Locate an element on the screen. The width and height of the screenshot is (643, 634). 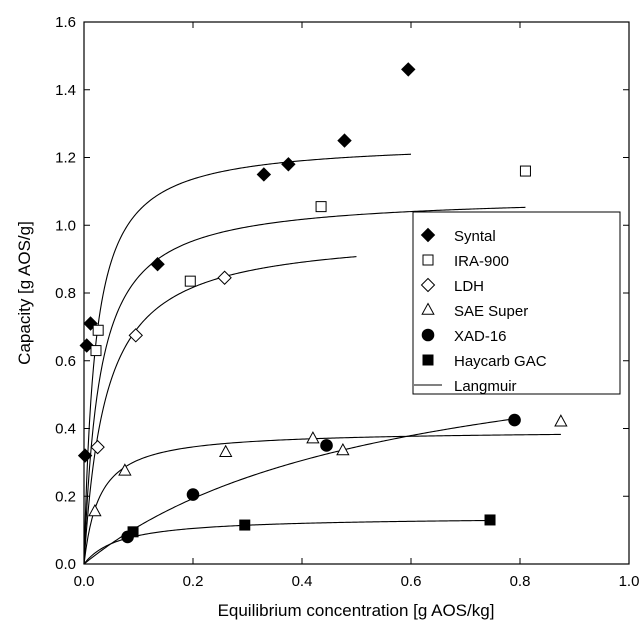
y-tick-label: 0.4 is located at coordinates (65, 429).